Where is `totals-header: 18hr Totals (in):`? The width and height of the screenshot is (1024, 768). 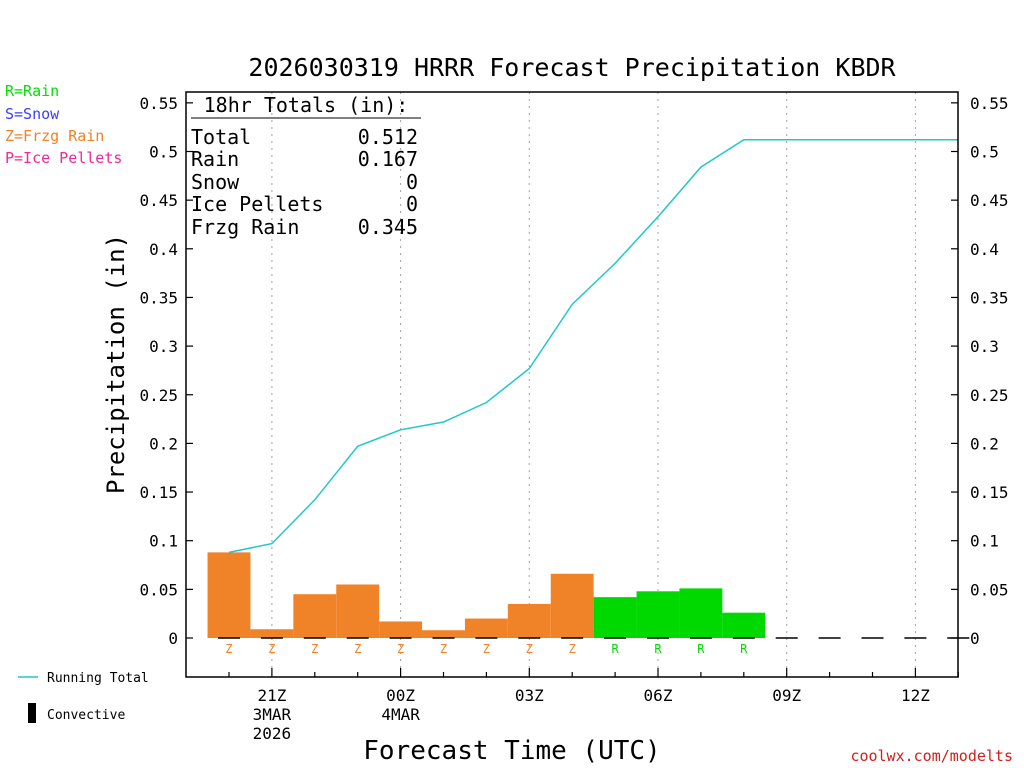
totals-header: 18hr Totals (in): is located at coordinates (306, 105).